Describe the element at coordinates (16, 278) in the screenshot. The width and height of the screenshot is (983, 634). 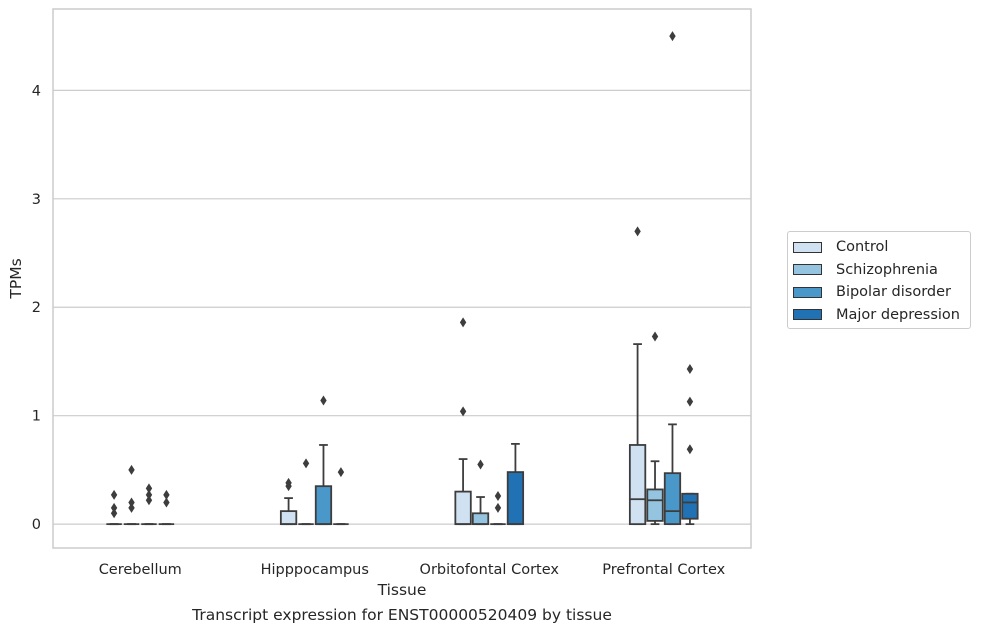
I see `y-axis-label: TPMs` at that location.